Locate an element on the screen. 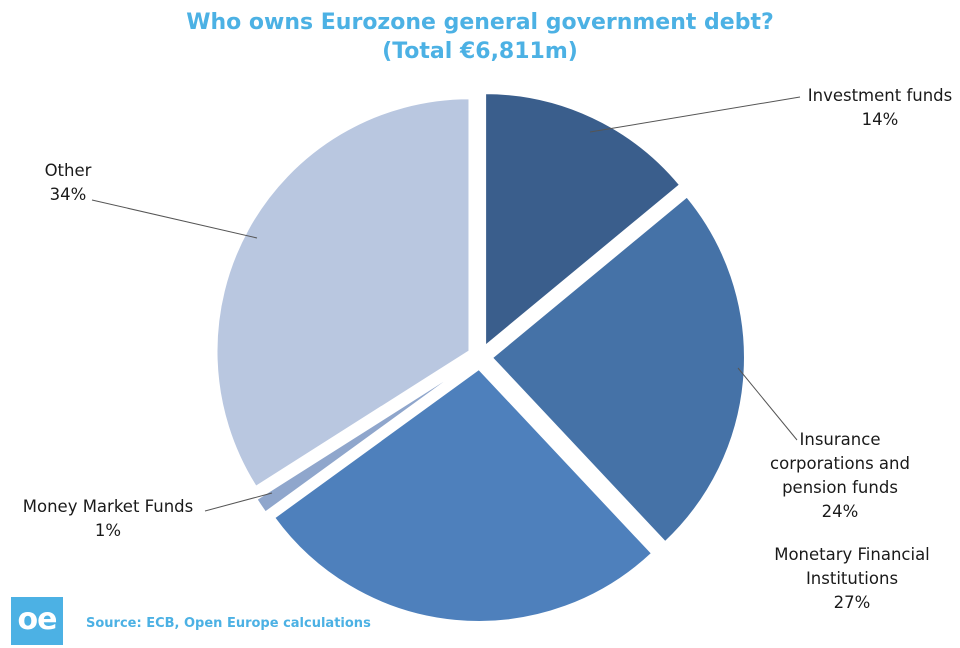  slice-name-line: Other is located at coordinates (68, 170).